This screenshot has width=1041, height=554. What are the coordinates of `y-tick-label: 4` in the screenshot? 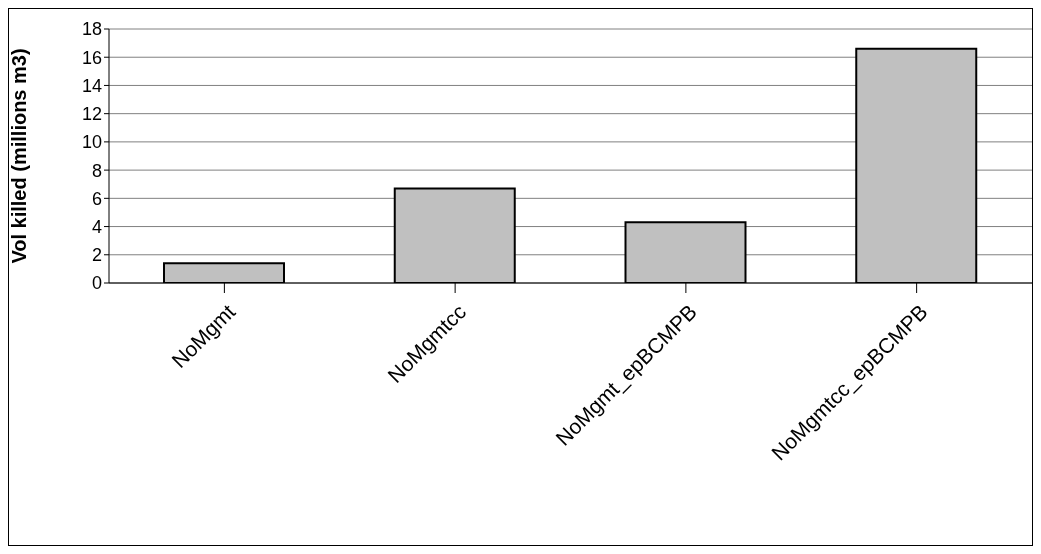 It's located at (96, 226).